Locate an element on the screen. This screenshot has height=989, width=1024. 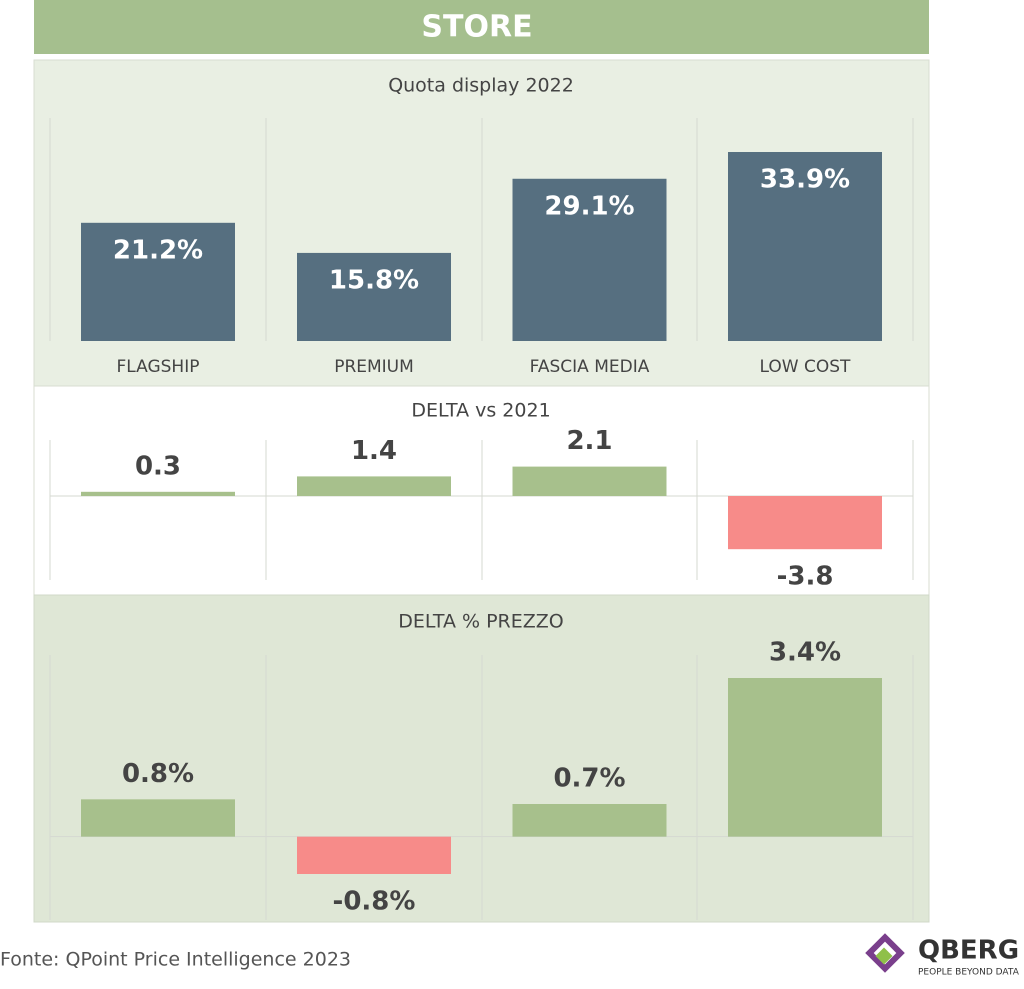
data-label: 0.8% is located at coordinates (158, 774).